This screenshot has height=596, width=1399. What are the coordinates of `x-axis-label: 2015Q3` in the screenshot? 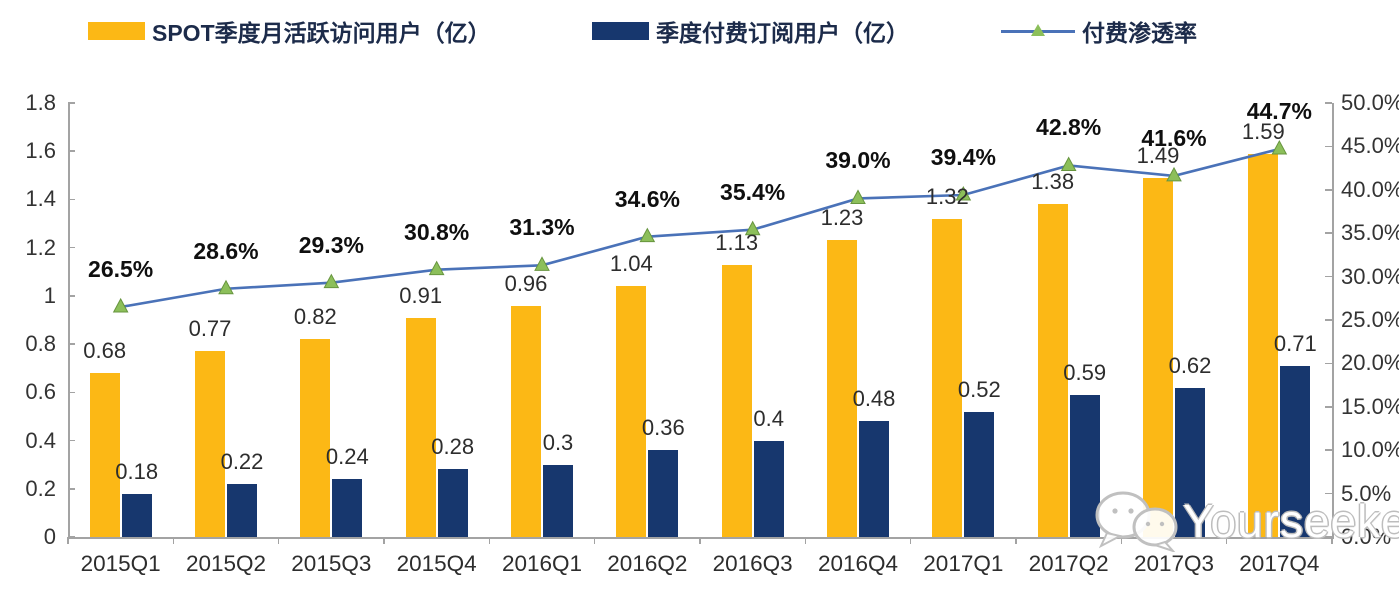 It's located at (331, 563).